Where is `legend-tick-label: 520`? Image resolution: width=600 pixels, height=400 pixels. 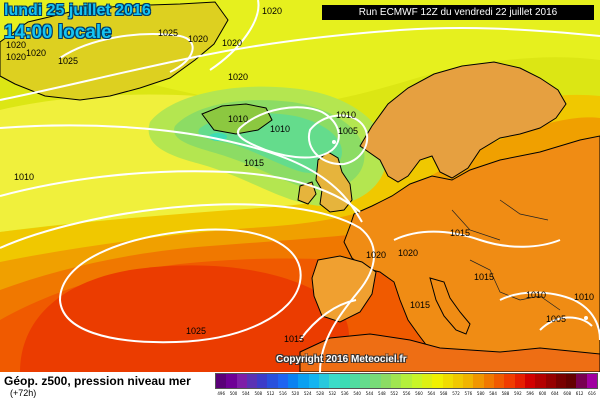 legend-tick-label: 520 is located at coordinates (295, 393).